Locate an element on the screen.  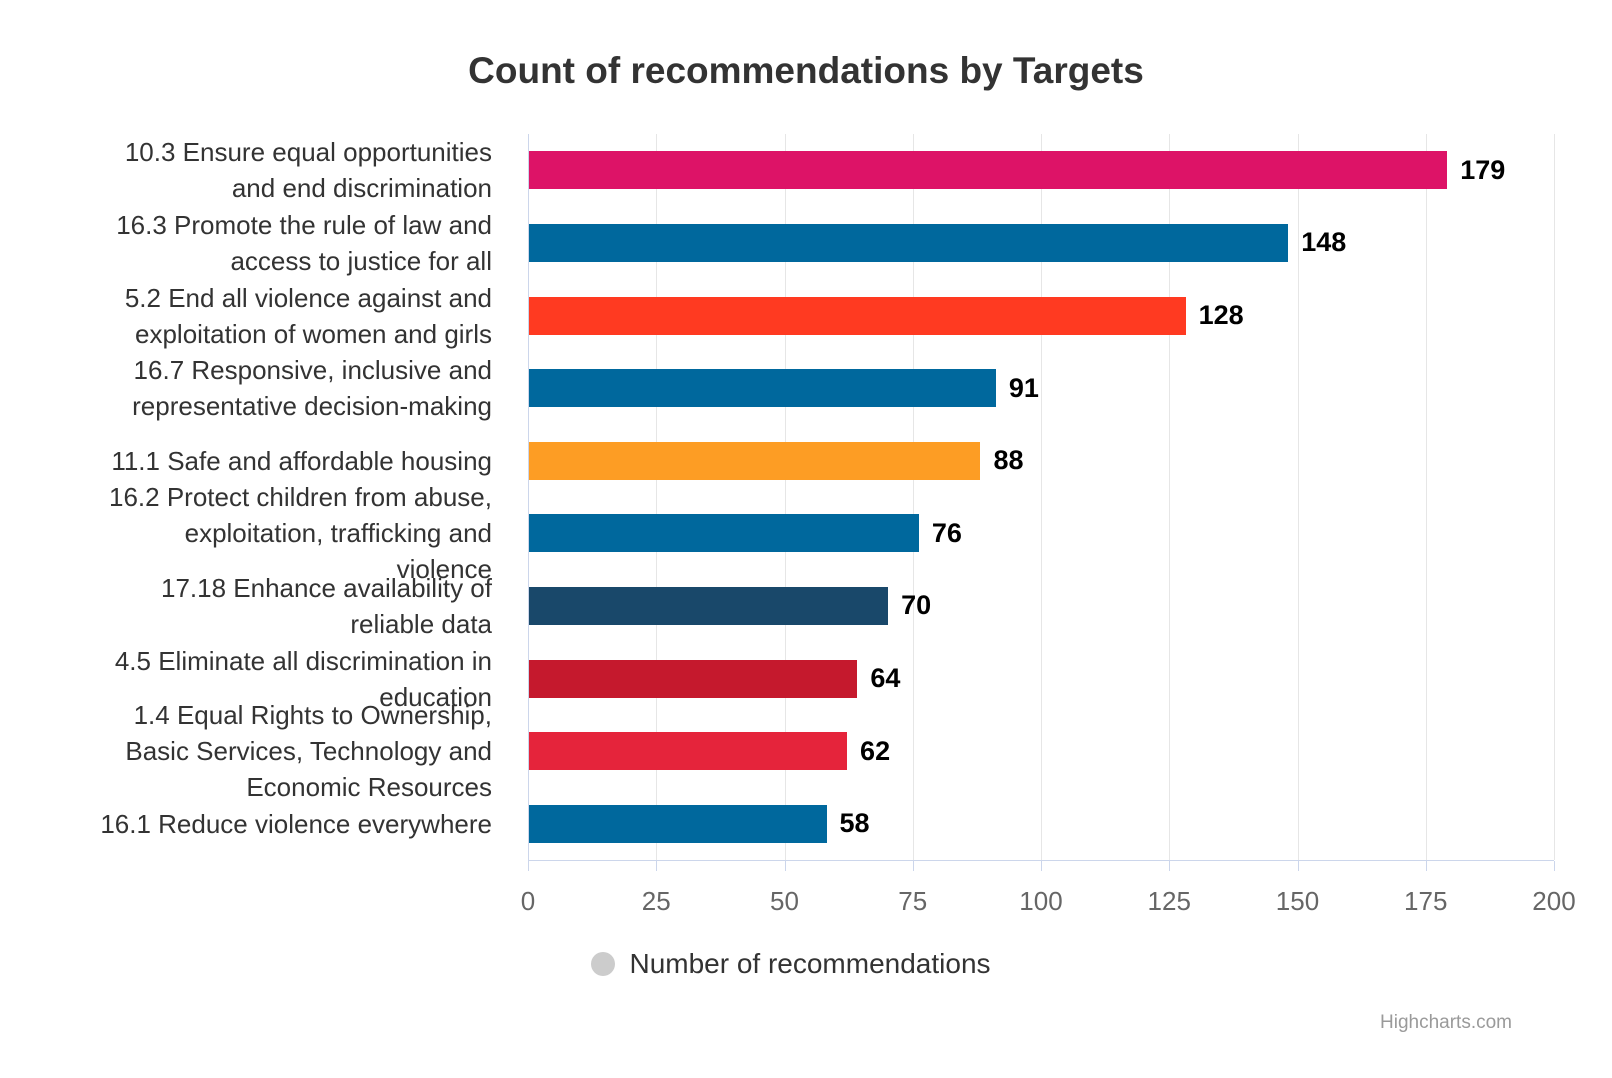
bar-value-label: 91 is located at coordinates (1023, 387).